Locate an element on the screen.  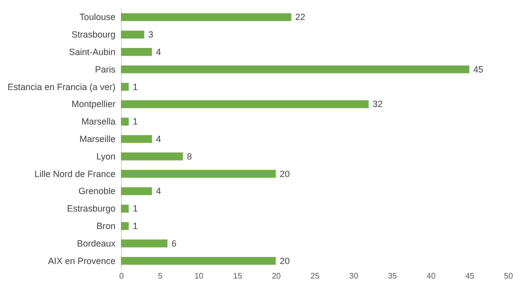
x-tick-label: 50 is located at coordinates (509, 276).